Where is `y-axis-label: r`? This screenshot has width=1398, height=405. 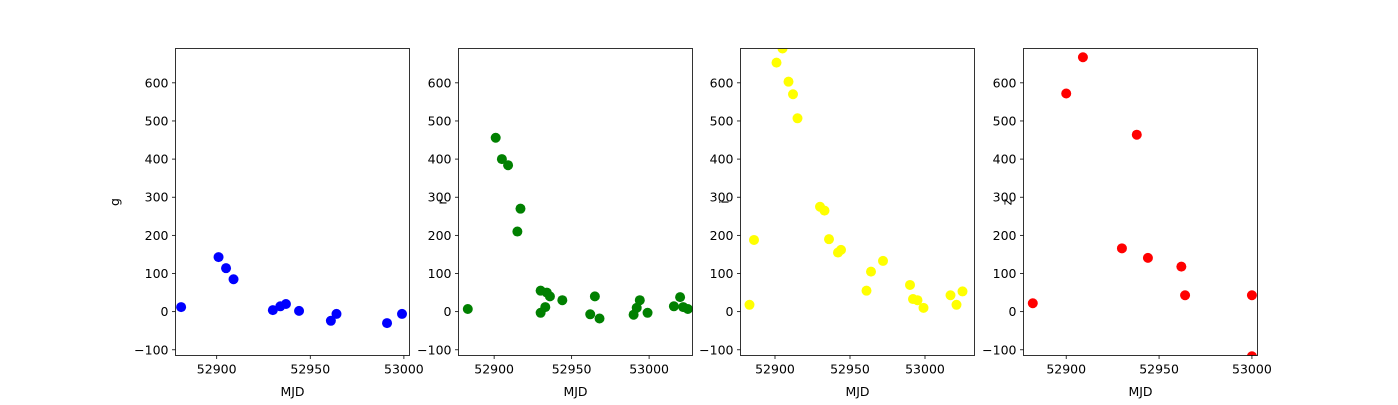 y-axis-label: r is located at coordinates (442, 202).